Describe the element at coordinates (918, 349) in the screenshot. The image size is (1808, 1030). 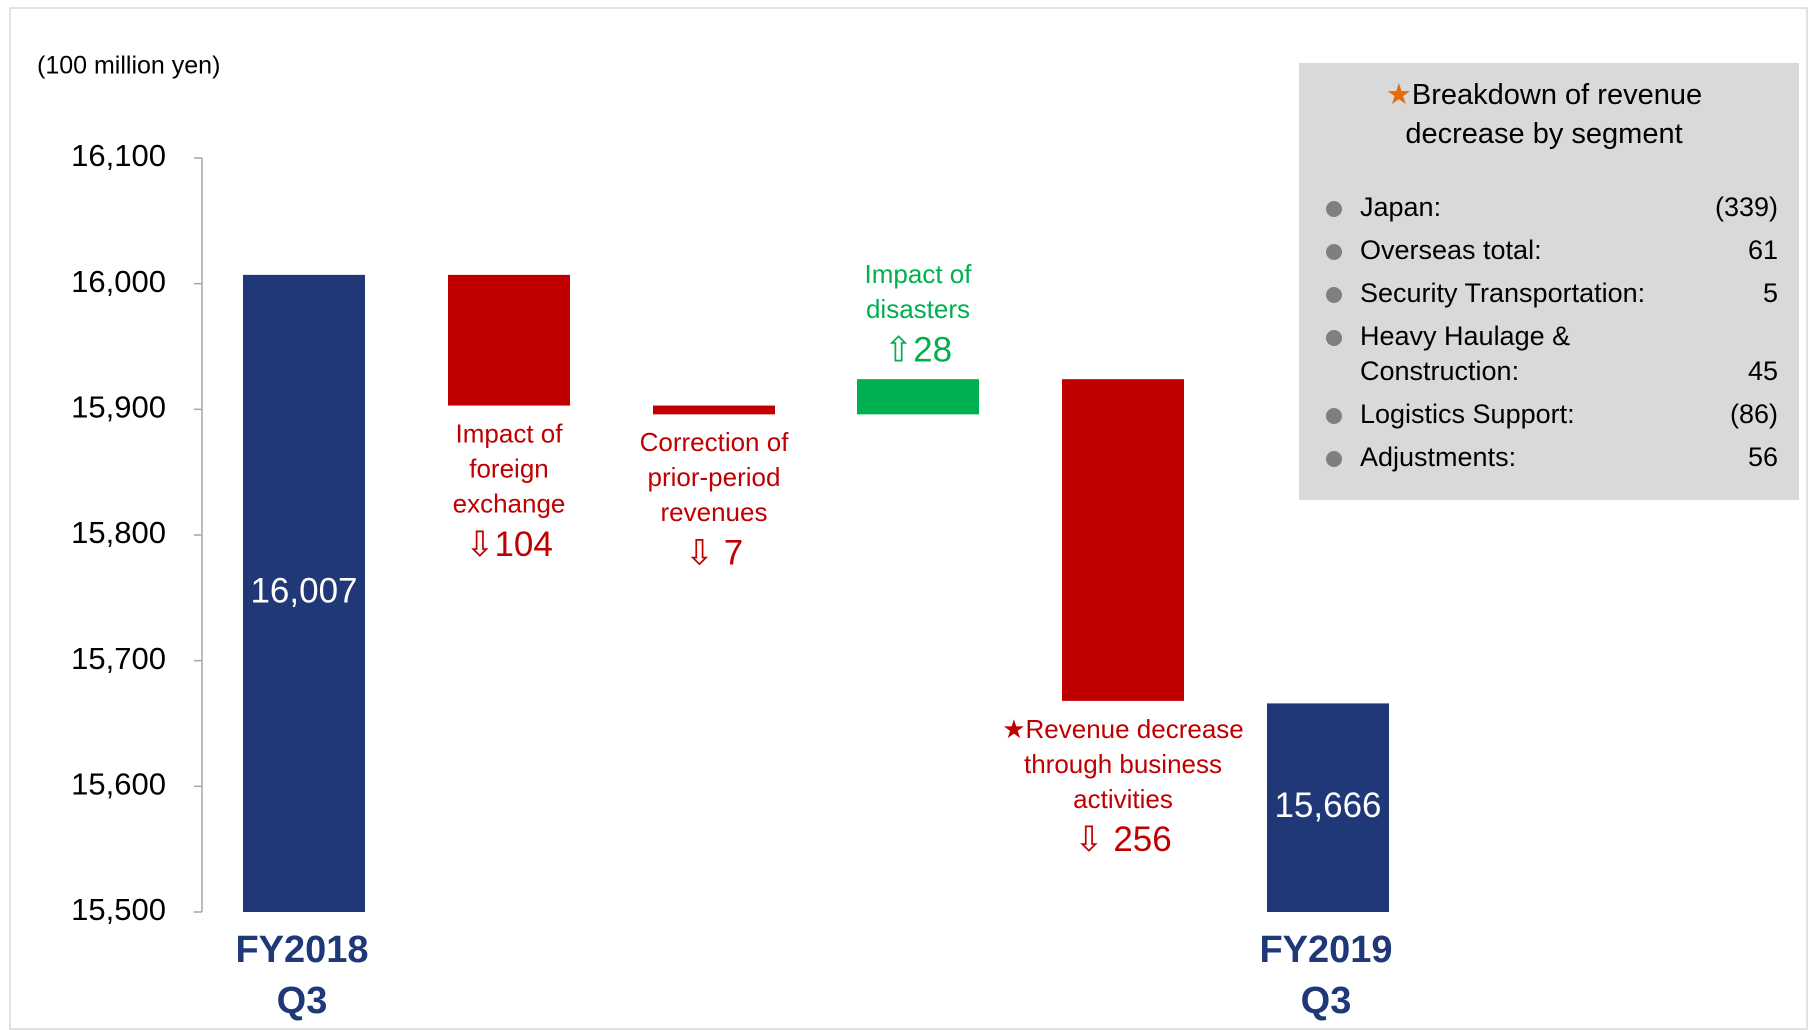
I see `value-label: ⇧28` at that location.